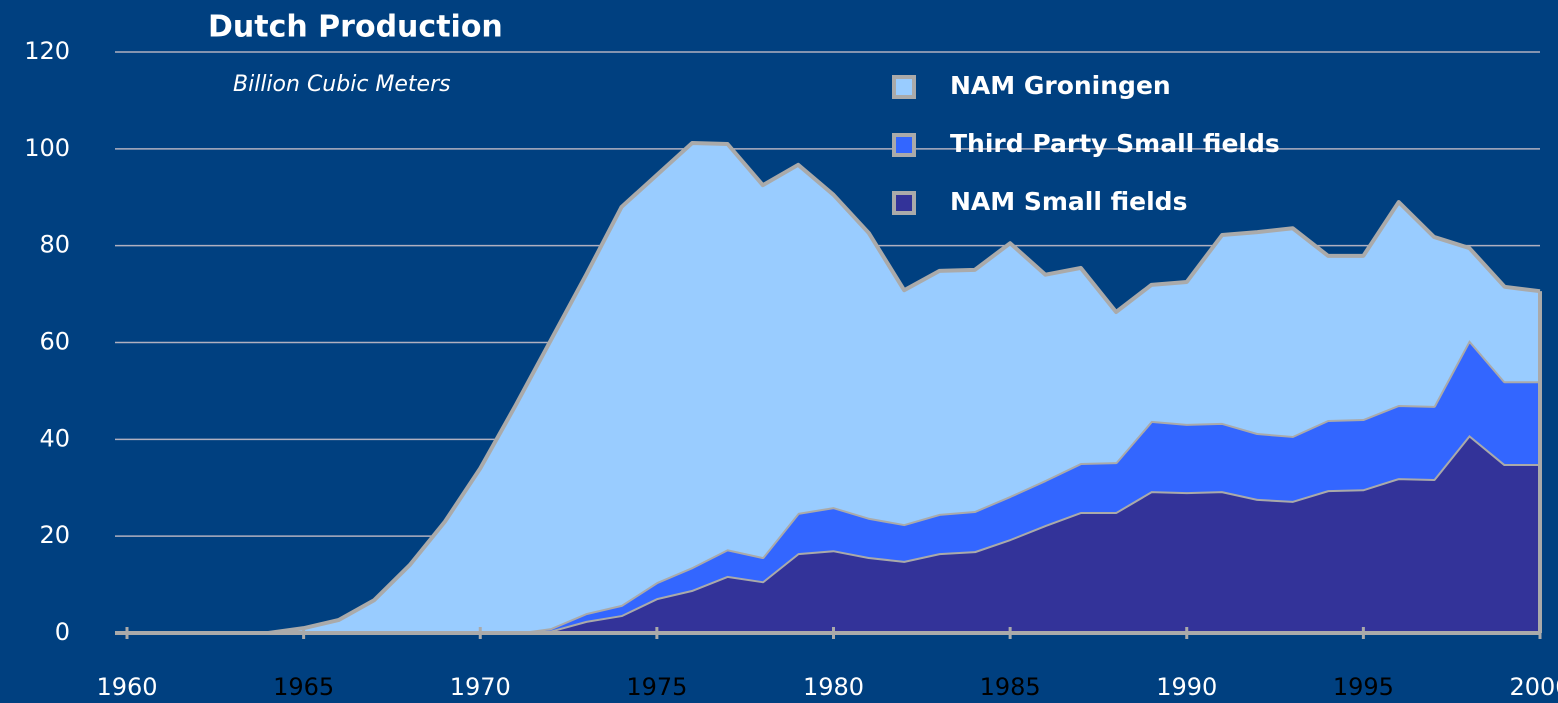 The height and width of the screenshot is (703, 1558). Describe the element at coordinates (62, 632) in the screenshot. I see `y-tick-label: 0` at that location.